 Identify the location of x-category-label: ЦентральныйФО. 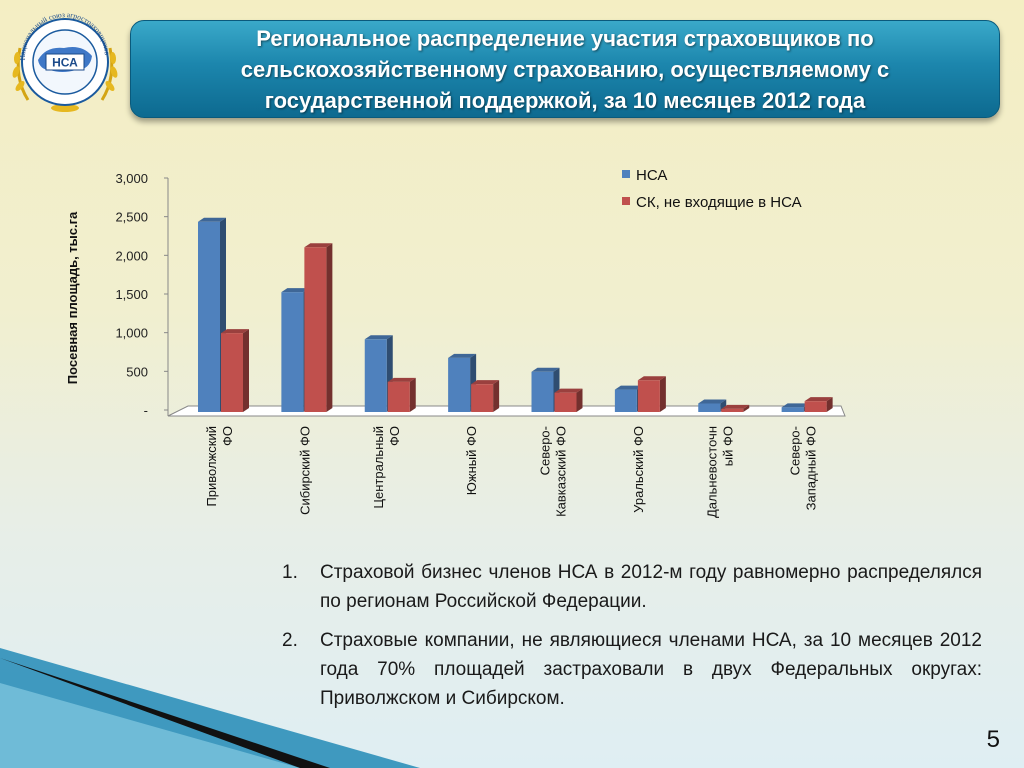
(386, 467).